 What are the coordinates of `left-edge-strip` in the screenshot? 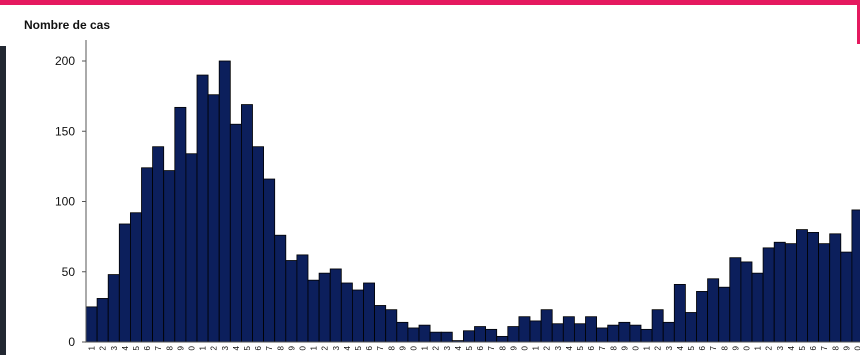 It's located at (3, 200).